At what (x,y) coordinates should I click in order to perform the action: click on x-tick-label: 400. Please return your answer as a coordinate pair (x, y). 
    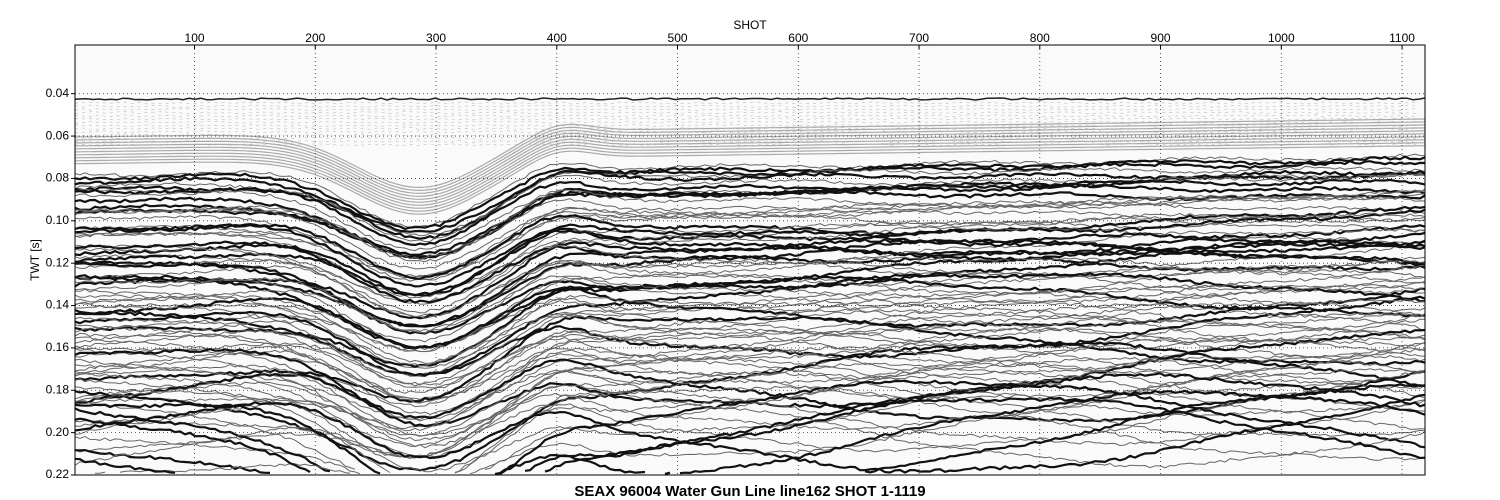
    Looking at the image, I should click on (557, 38).